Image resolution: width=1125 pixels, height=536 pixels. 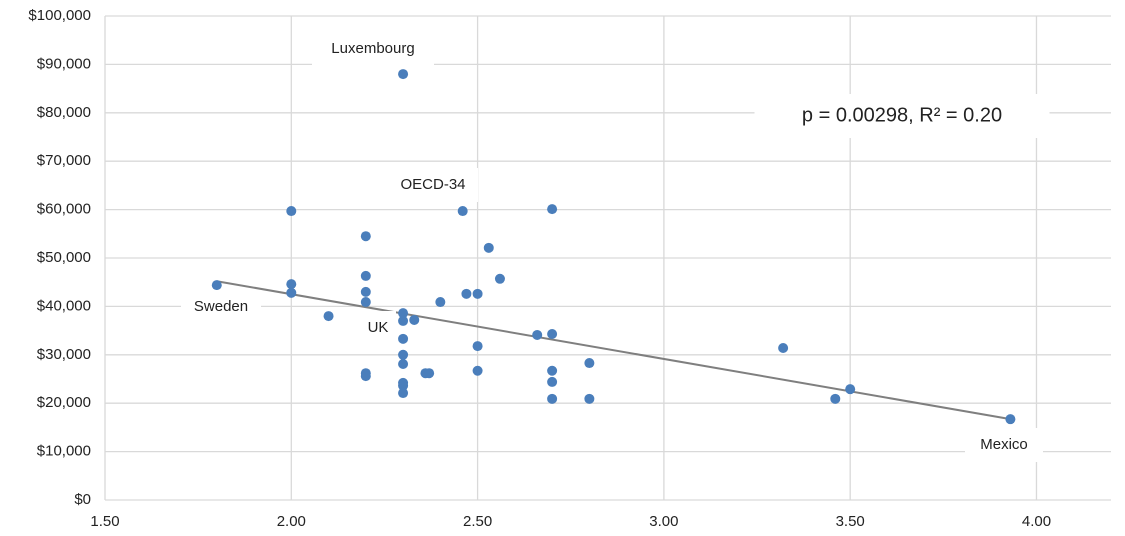 What do you see at coordinates (64, 402) in the screenshot?
I see `y-tick-label: $20,000` at bounding box center [64, 402].